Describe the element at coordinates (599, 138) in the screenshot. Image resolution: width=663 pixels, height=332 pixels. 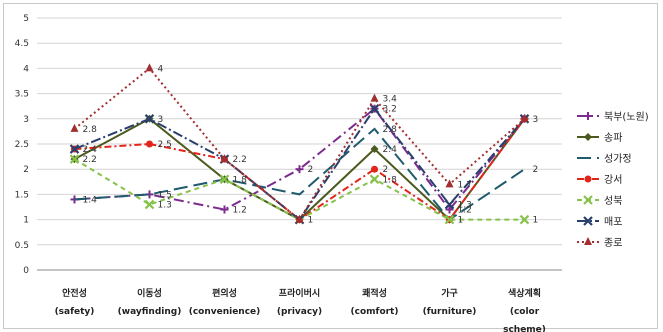
I see `legend-item: 송파` at that location.